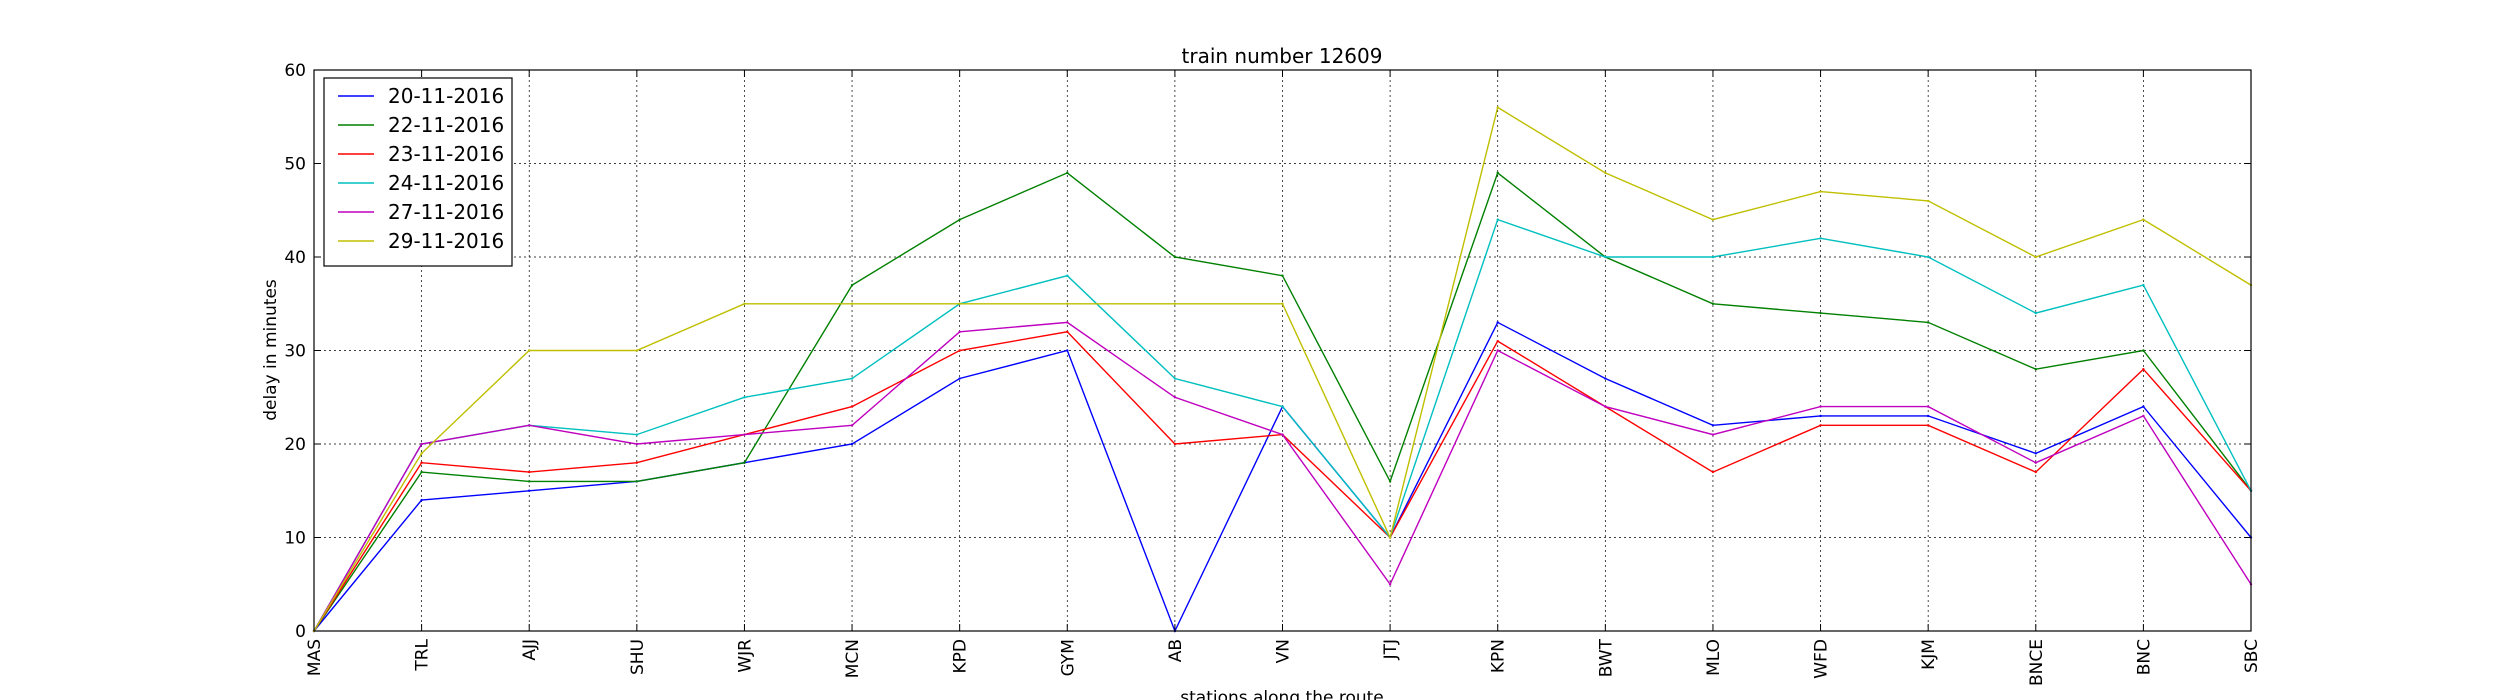  I want to click on legend-label: 24-11-2016, so click(446, 183).